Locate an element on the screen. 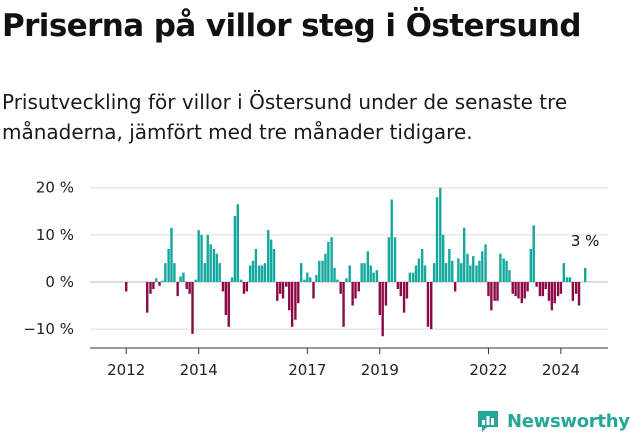 The height and width of the screenshot is (439, 631). x-axis-ticks: 2012 2014 2017 2019 2022 2024 is located at coordinates (343, 363).